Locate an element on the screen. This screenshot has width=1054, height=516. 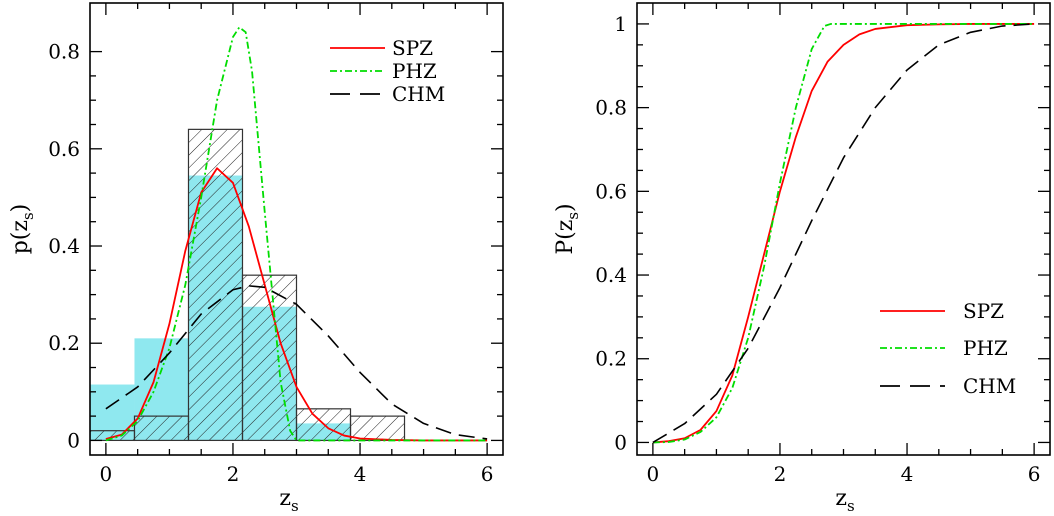
left-xlabel: zs is located at coordinates (288, 500).